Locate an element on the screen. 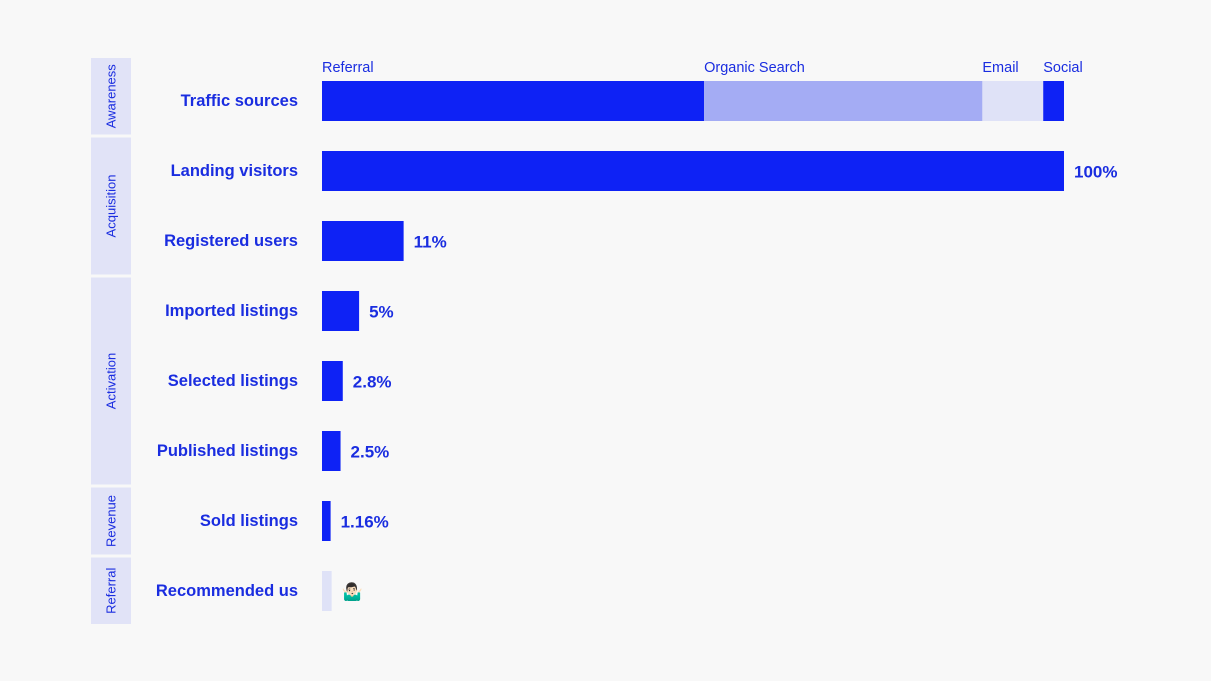  bar-segment-organic-search is located at coordinates (843, 101).